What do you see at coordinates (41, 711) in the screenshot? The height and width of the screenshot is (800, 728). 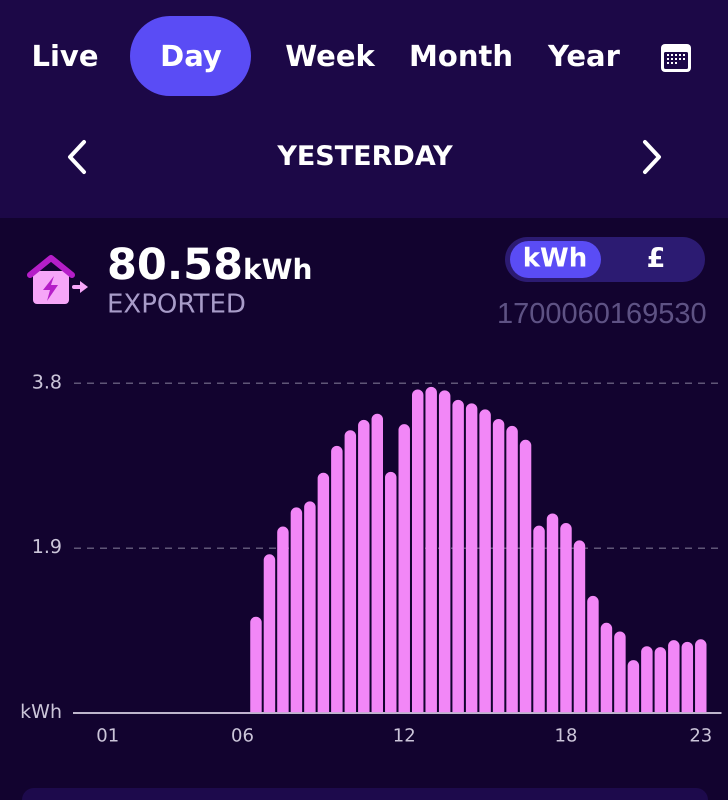 I see `y-tick-label: kWh` at bounding box center [41, 711].